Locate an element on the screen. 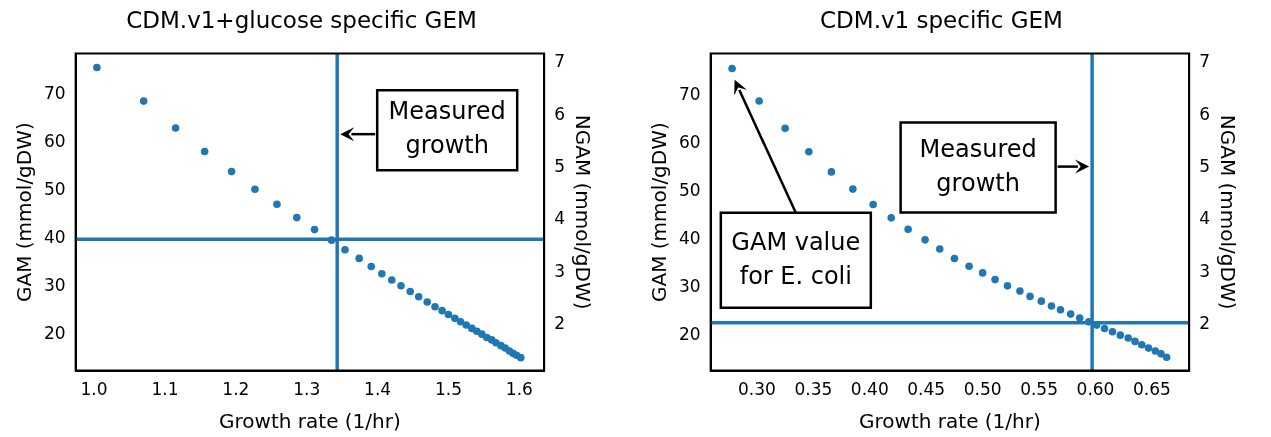  x-tick-label: 0.45 is located at coordinates (926, 389).